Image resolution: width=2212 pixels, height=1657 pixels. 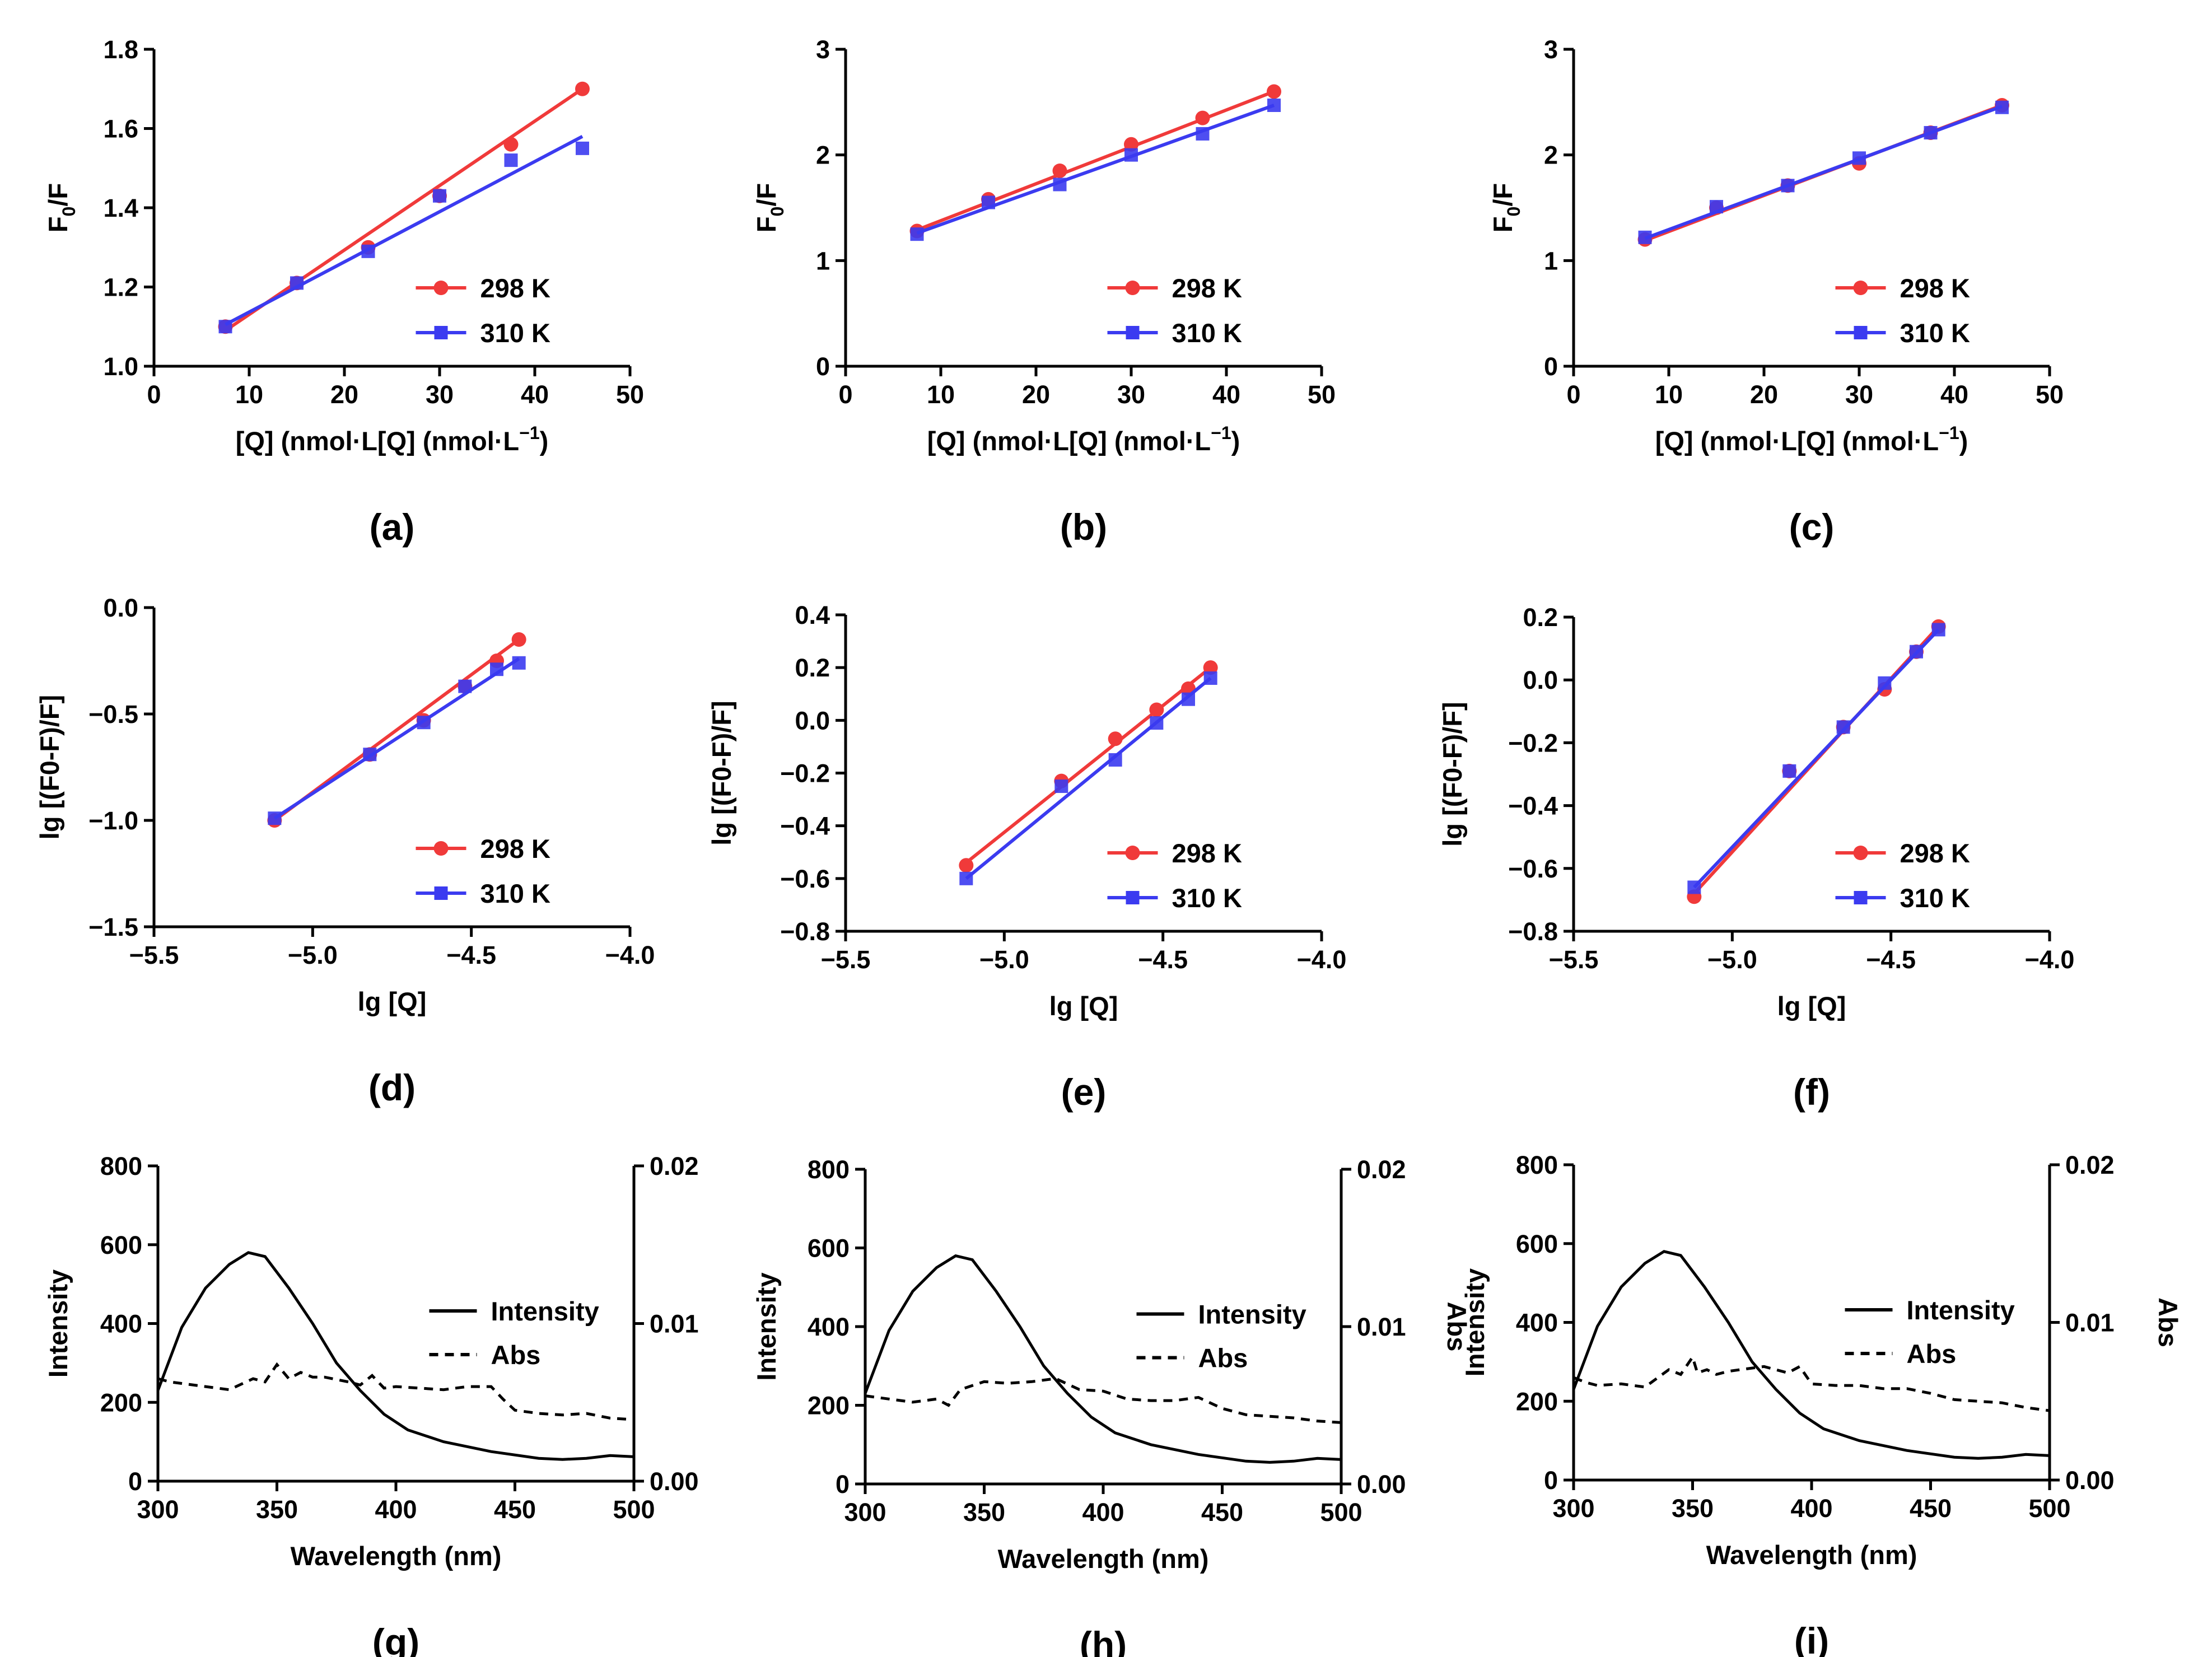 I want to click on y-axis-title: lg [(F0-F)/F], so click(x=721, y=773).